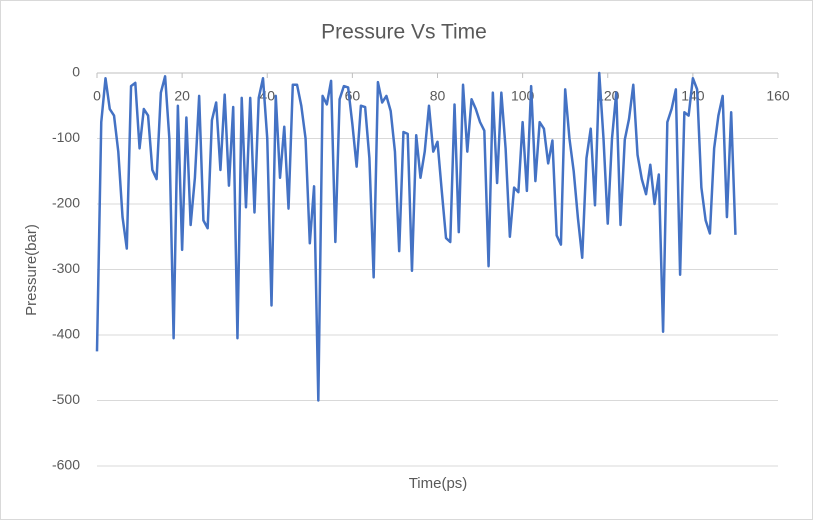 The image size is (813, 520). Describe the element at coordinates (66, 268) in the screenshot. I see `y-tick-label: -300` at that location.